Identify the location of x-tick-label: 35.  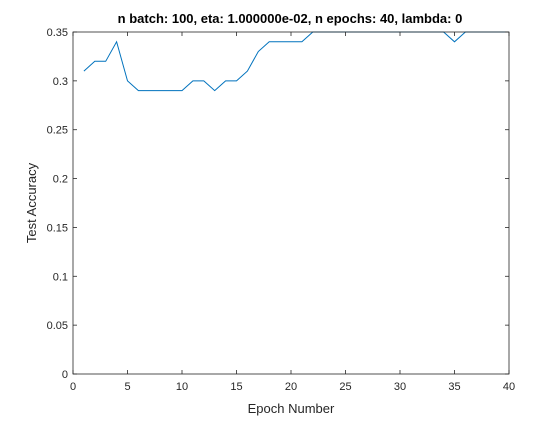
(454, 387).